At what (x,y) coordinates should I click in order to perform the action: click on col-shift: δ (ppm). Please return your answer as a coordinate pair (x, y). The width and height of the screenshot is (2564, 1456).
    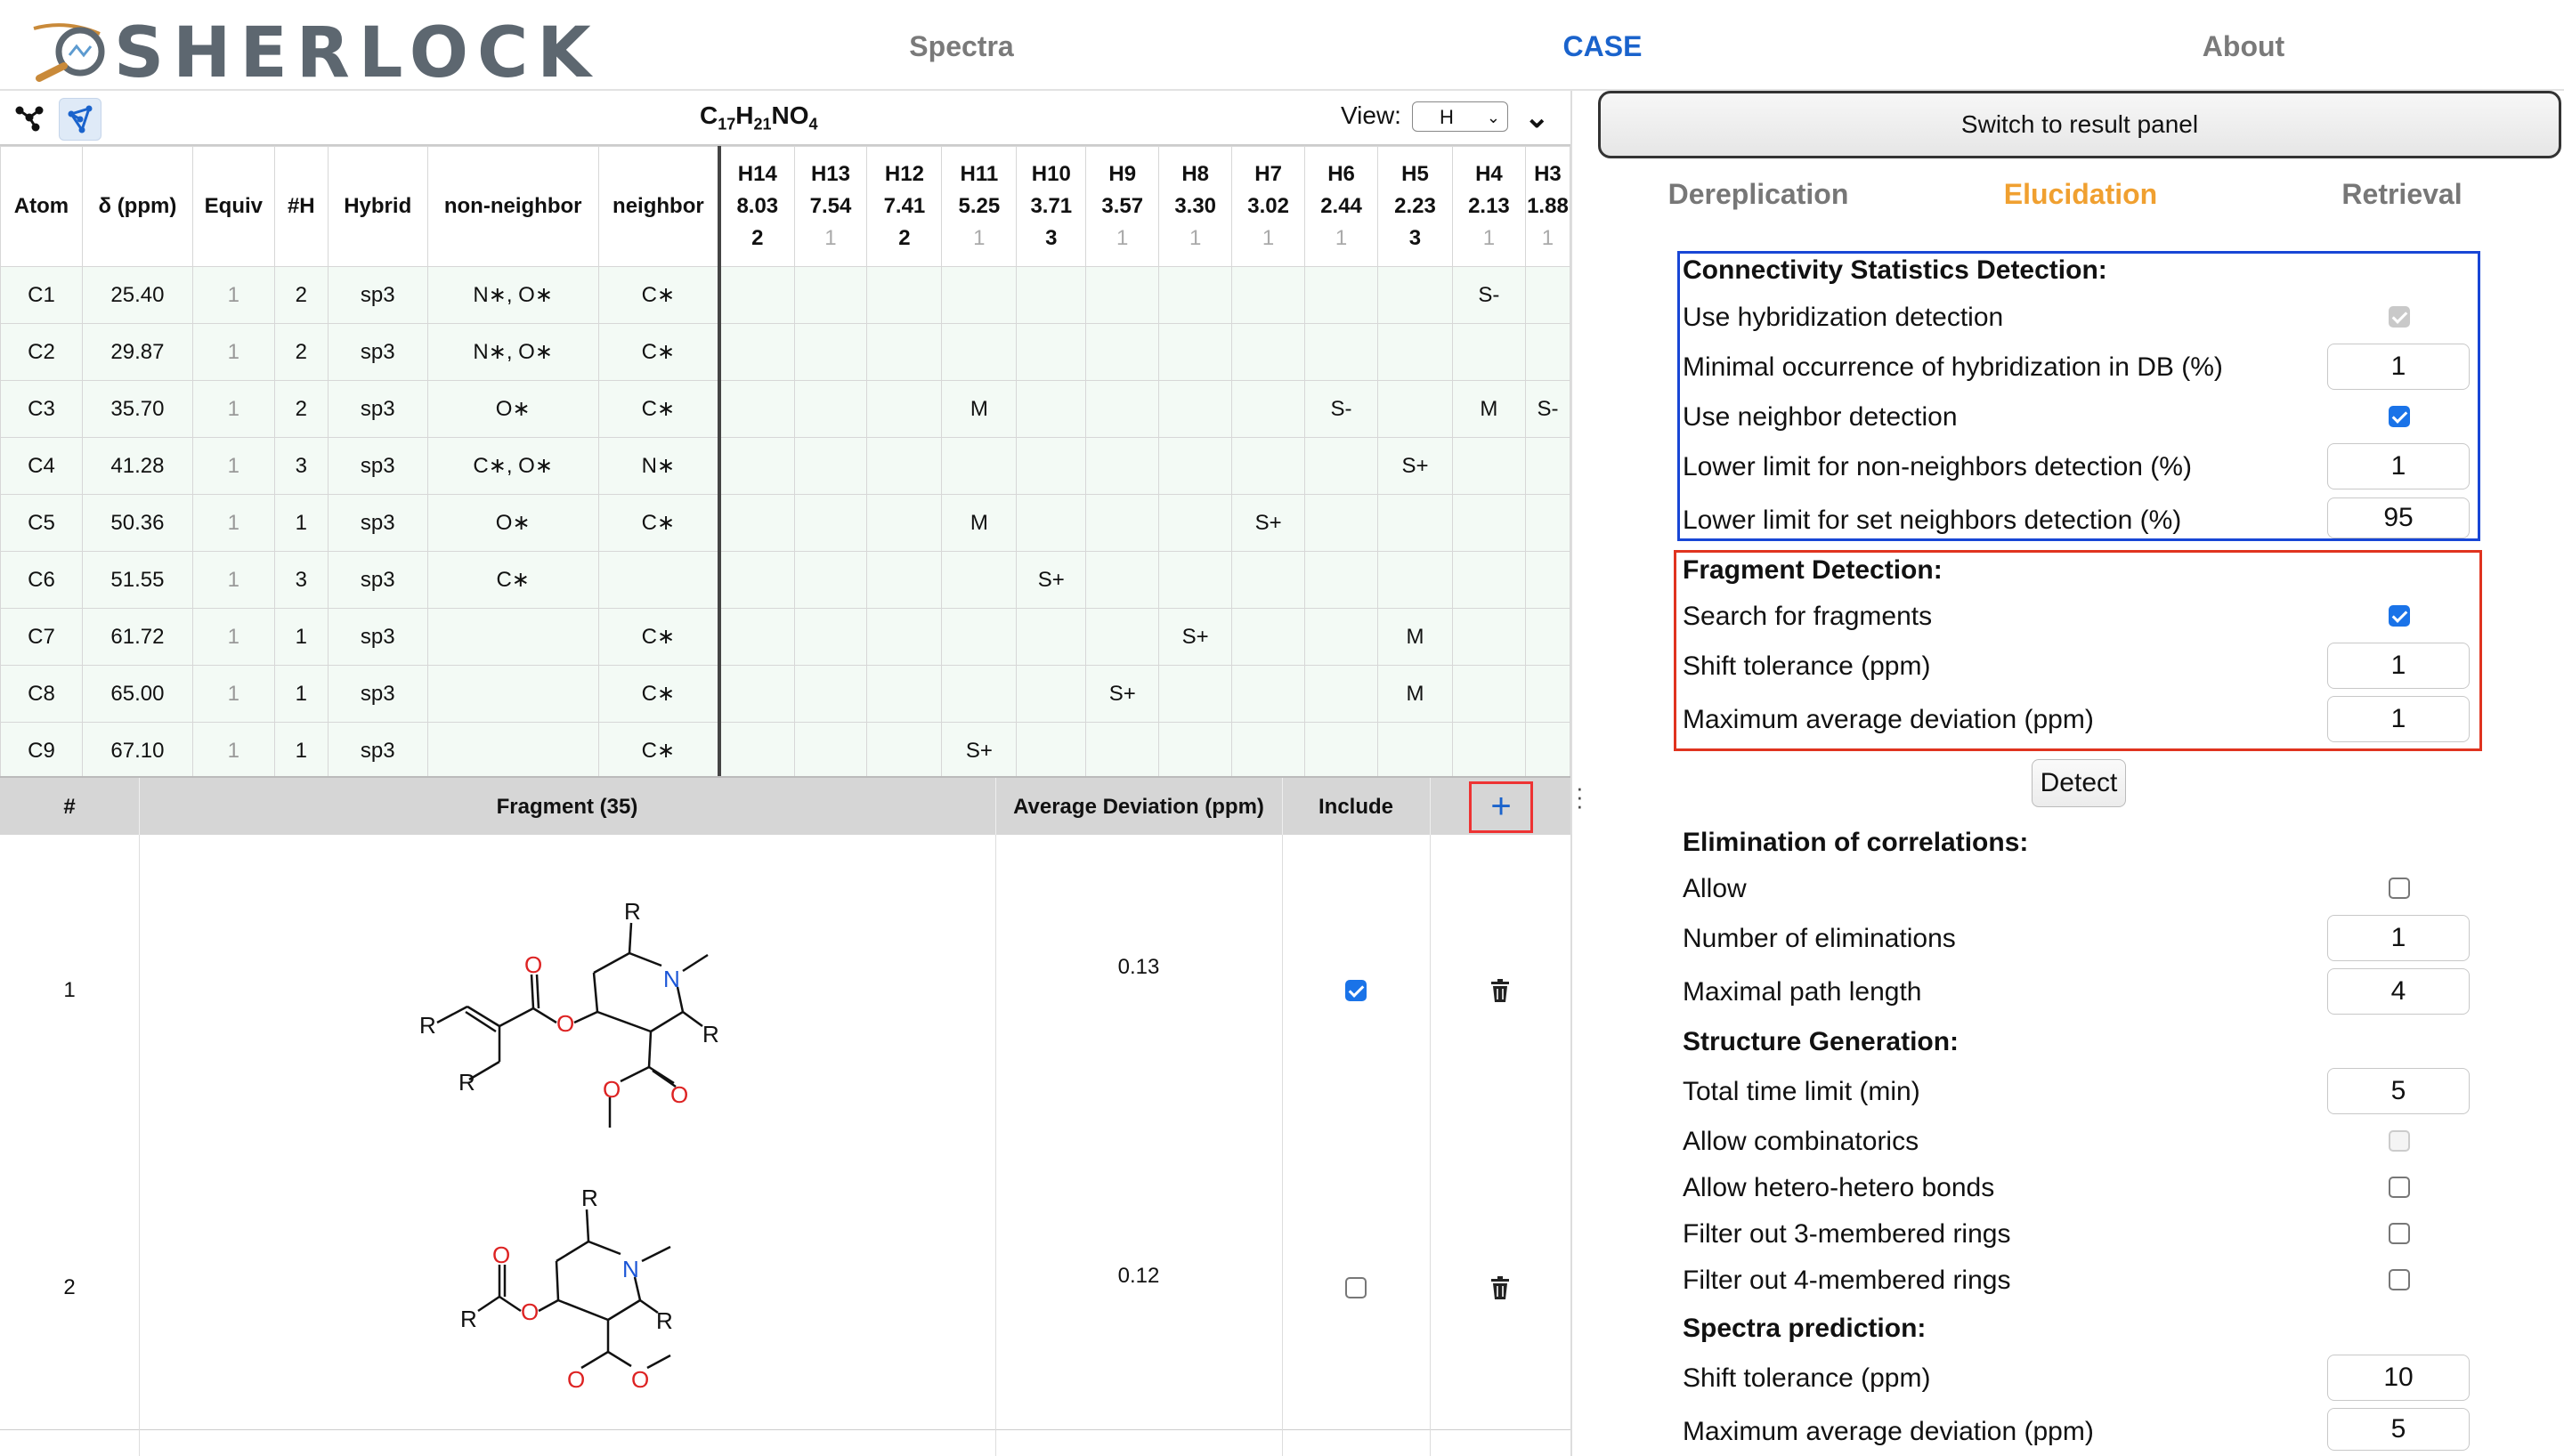
    Looking at the image, I should click on (137, 206).